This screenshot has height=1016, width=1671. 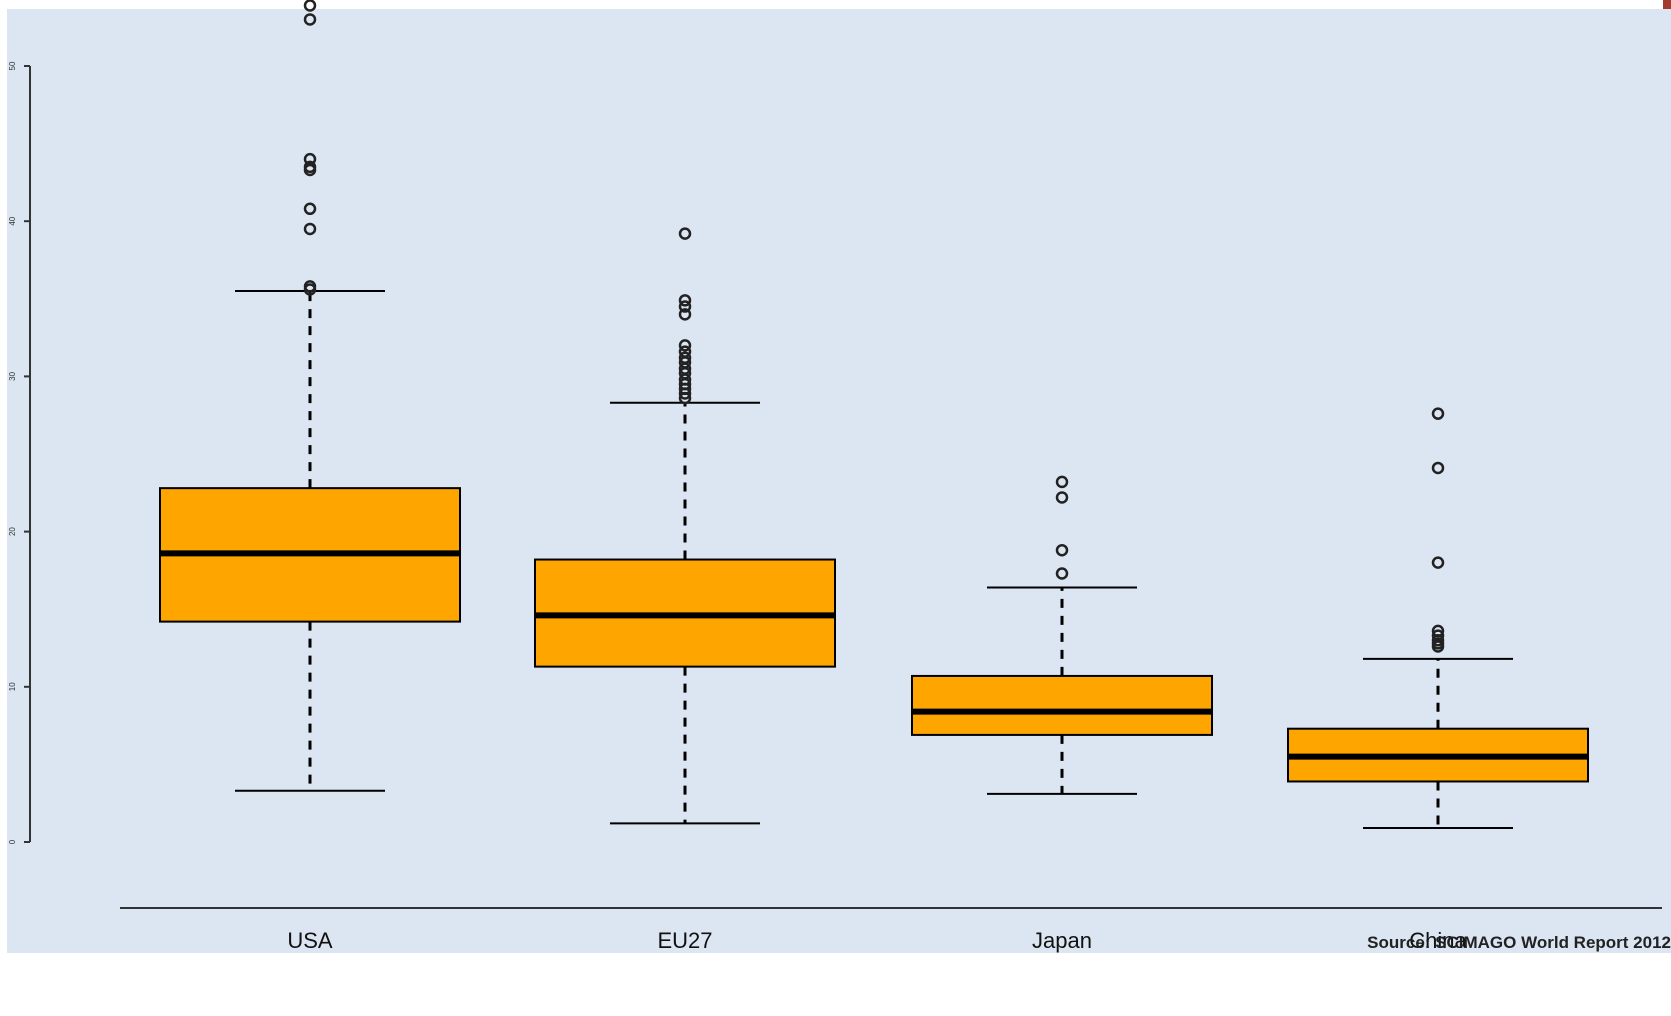 I want to click on source-note: Source: SCIMAGO World Report 2012, so click(x=1519, y=942).